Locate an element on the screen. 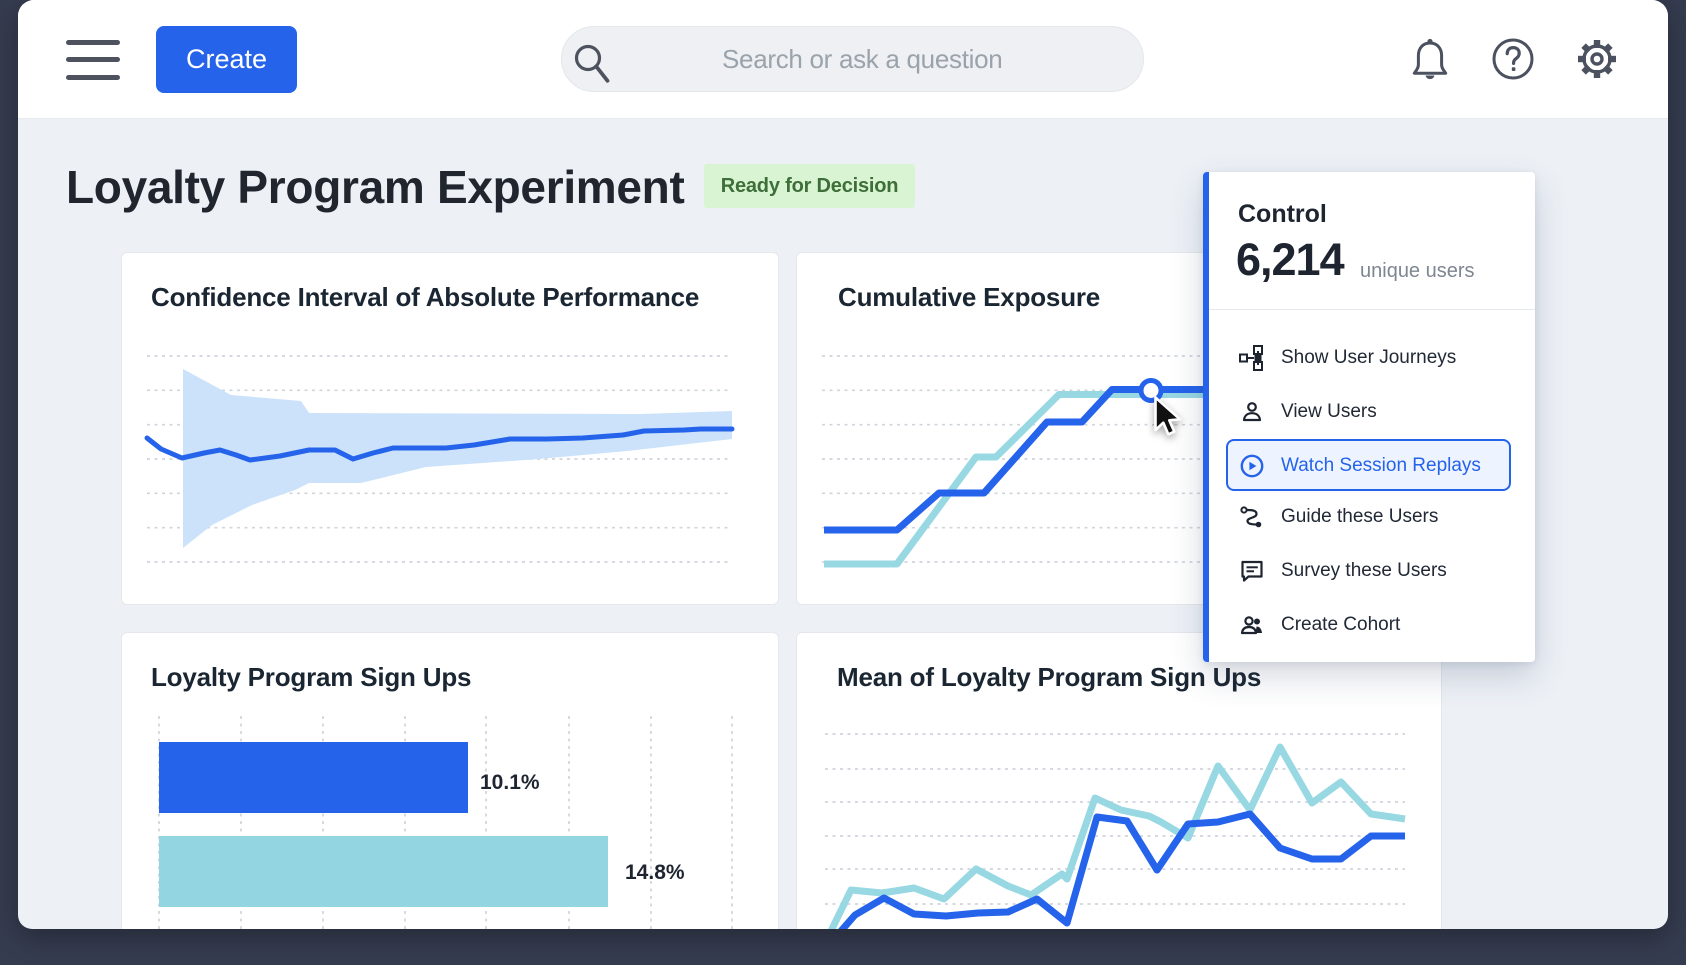 This screenshot has height=965, width=1686. svg-text: 10.1% is located at coordinates (510, 782).